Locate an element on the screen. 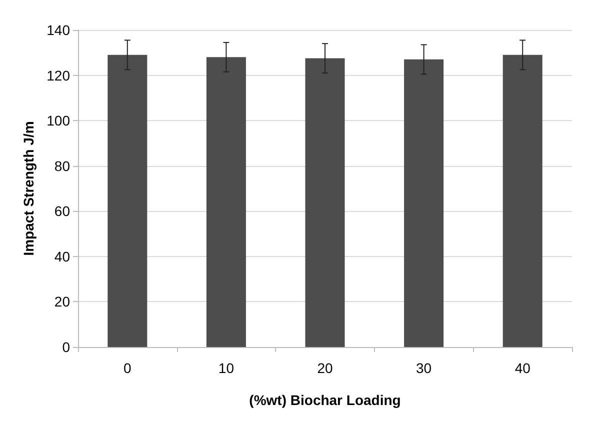  y-tick-label: 0 is located at coordinates (66, 347).